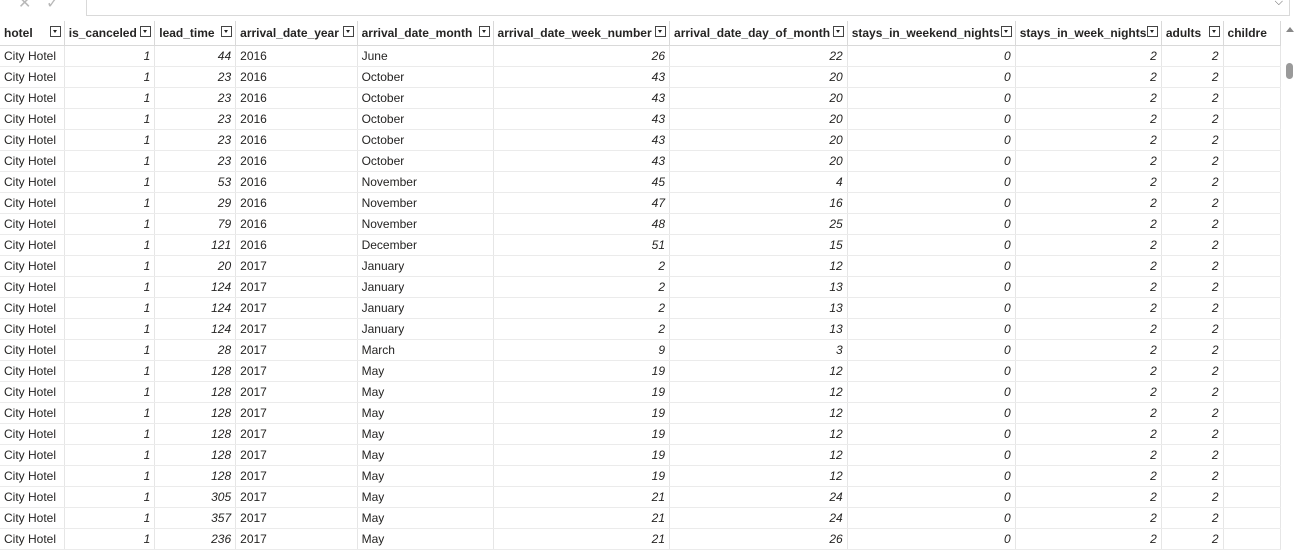 Image resolution: width=1299 pixels, height=557 pixels. What do you see at coordinates (1192, 33) in the screenshot?
I see `column-header-adults: adults` at bounding box center [1192, 33].